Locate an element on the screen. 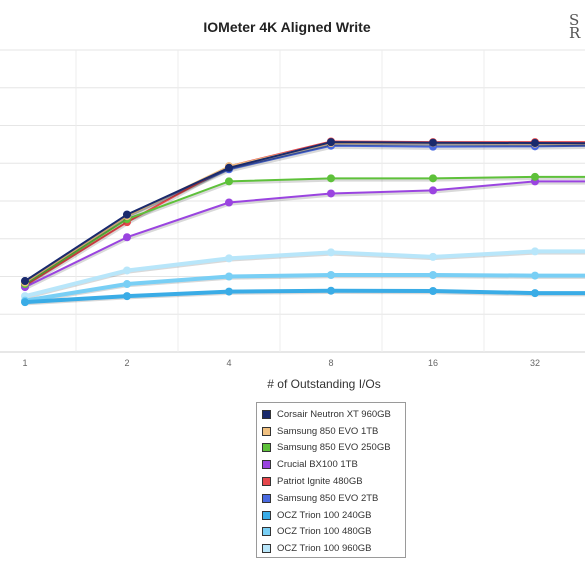 This screenshot has height=585, width=585. legend-label: Patriot Ignite 480GB is located at coordinates (320, 482).